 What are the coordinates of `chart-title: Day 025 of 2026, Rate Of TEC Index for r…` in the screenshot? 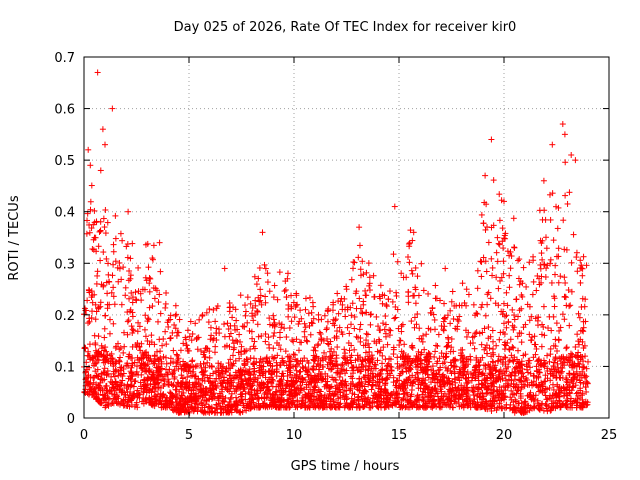 It's located at (345, 27).